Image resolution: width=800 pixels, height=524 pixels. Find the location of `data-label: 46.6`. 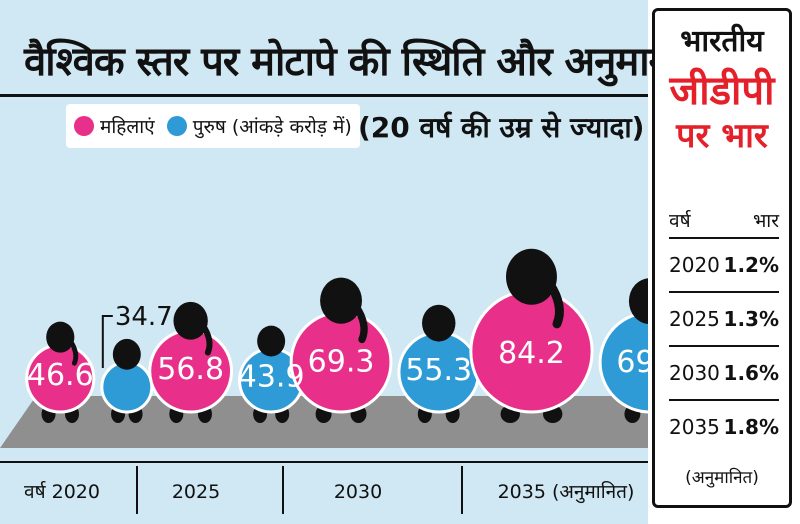

data-label: 46.6 is located at coordinates (60, 375).